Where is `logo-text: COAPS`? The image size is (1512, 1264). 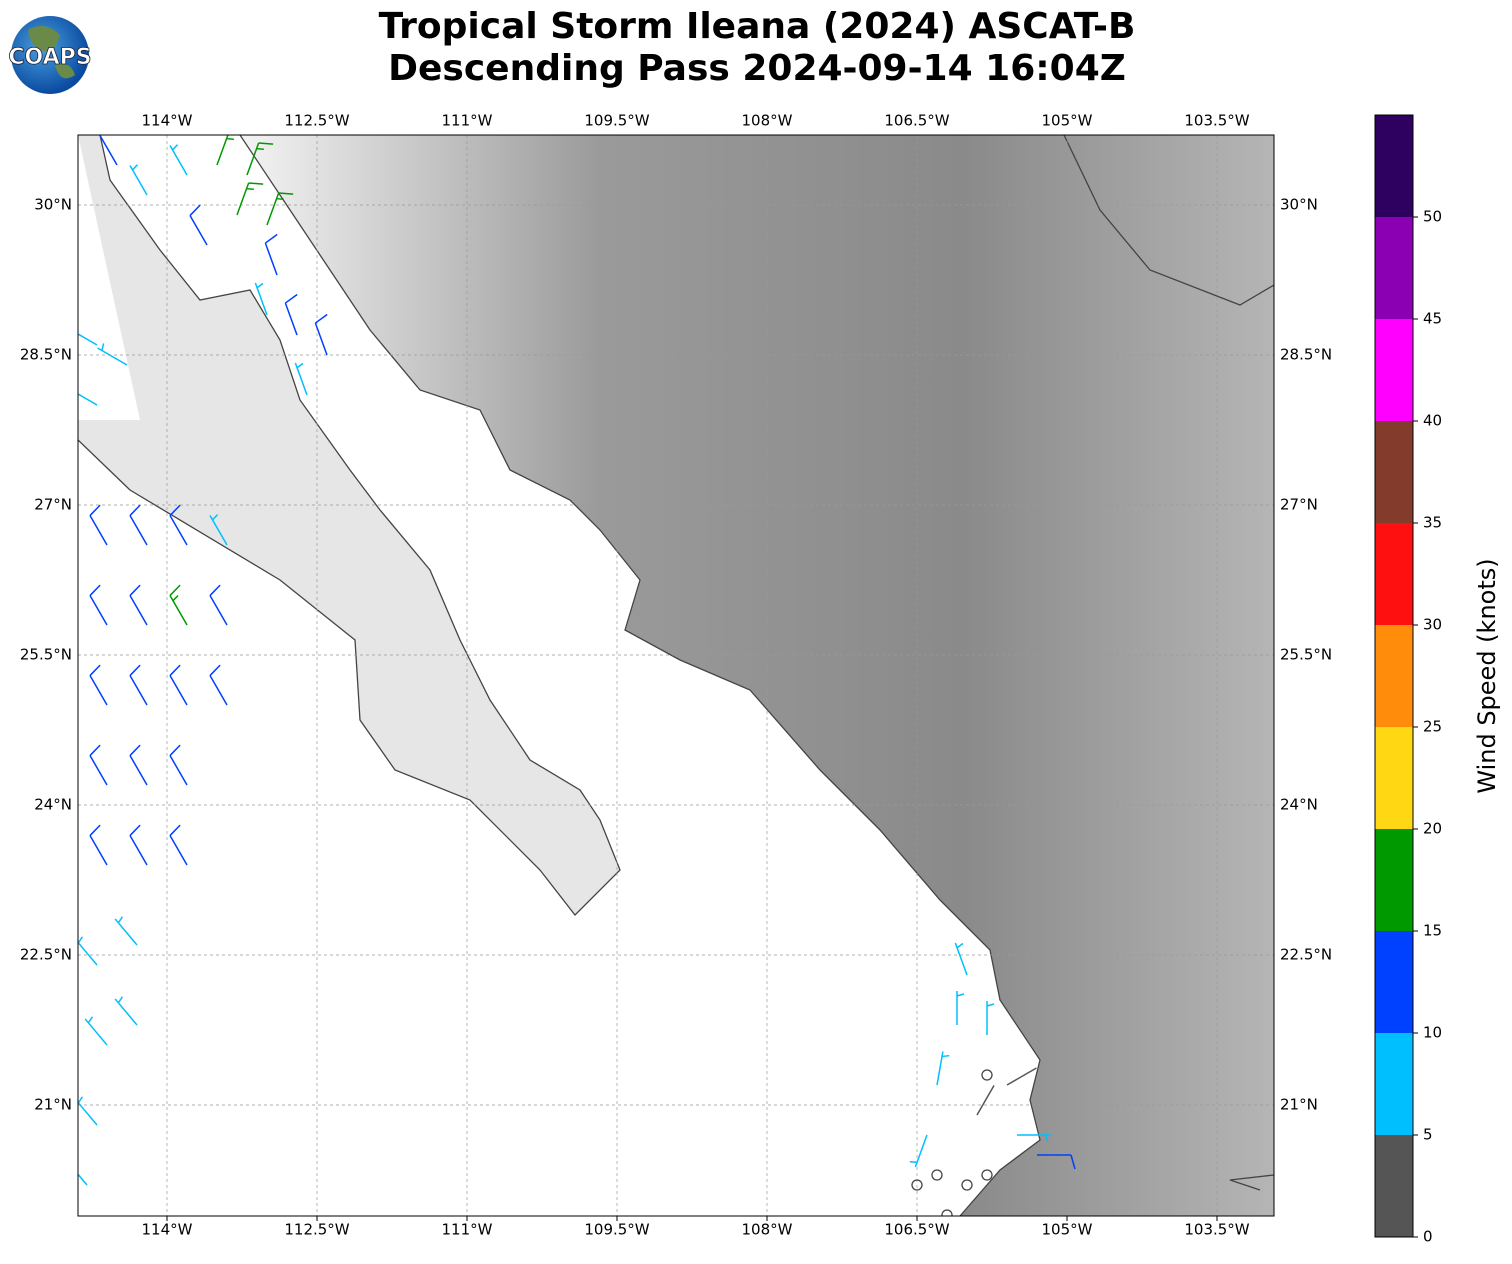
logo-text: COAPS is located at coordinates (49, 57).